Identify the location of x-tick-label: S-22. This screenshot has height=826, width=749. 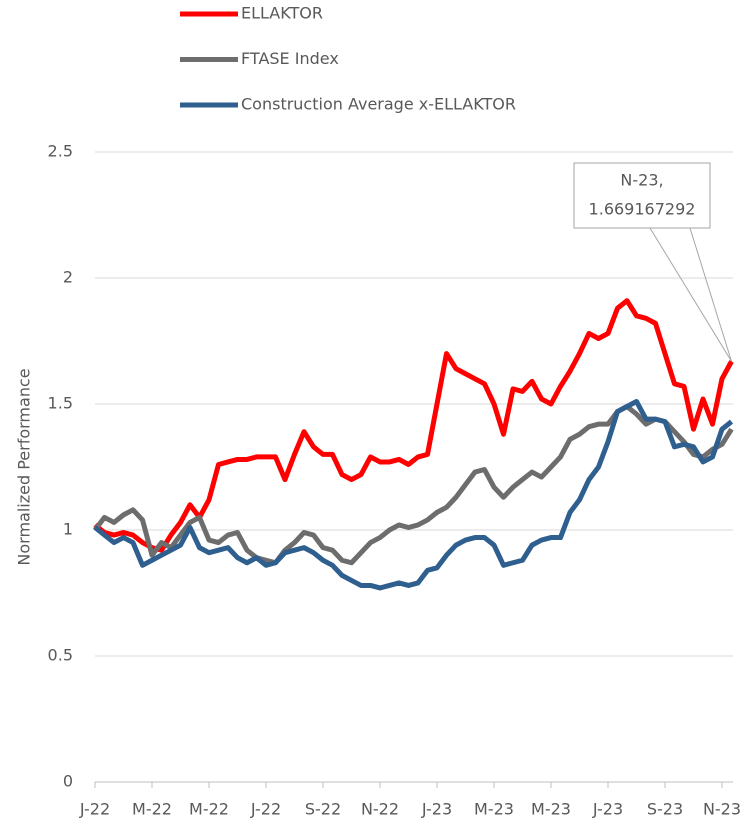
(323, 809).